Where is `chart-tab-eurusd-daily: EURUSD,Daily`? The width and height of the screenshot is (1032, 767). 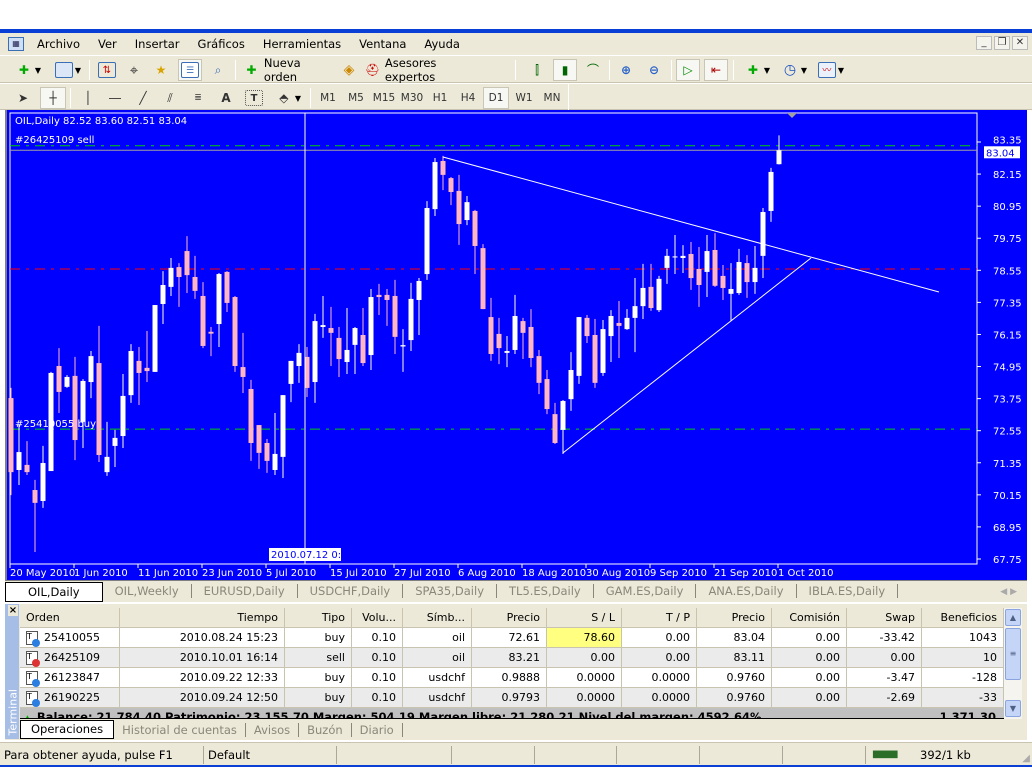
chart-tab-eurusd-daily: EURUSD,Daily is located at coordinates (245, 591).